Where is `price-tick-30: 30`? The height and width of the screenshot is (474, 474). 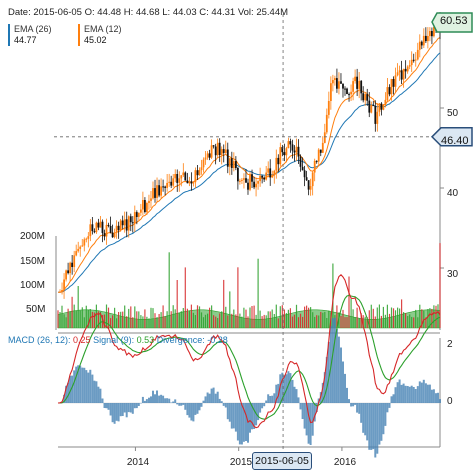
price-tick-30: 30 is located at coordinates (453, 274).